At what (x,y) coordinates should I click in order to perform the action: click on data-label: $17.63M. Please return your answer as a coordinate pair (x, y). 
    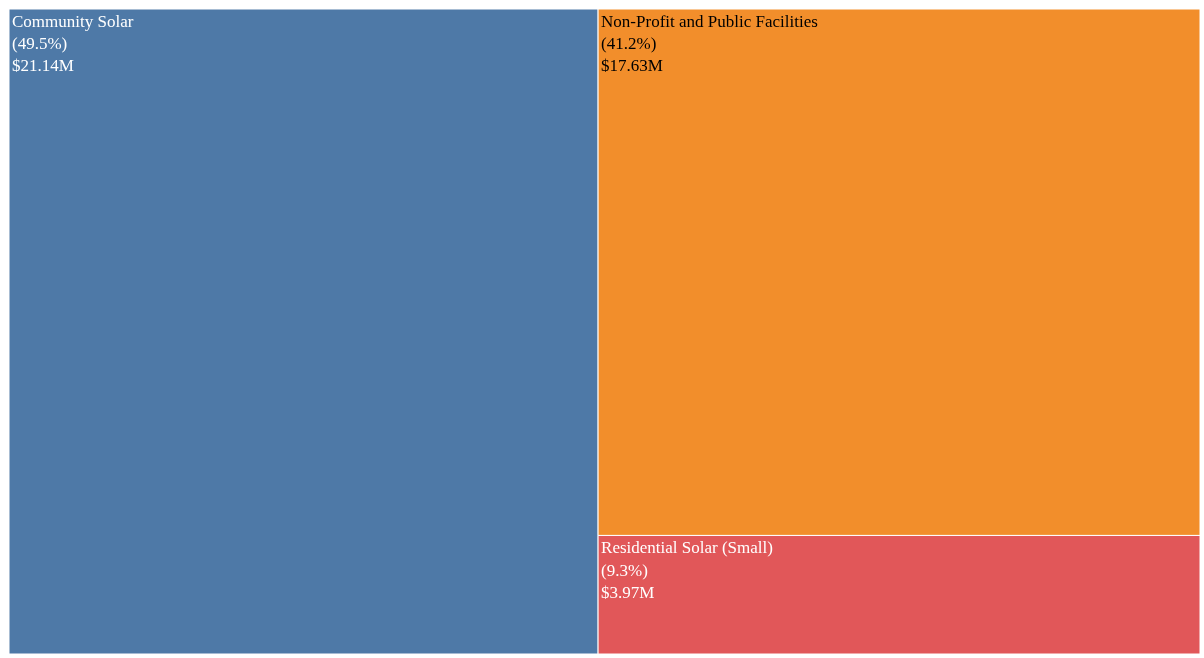
    Looking at the image, I should click on (632, 66).